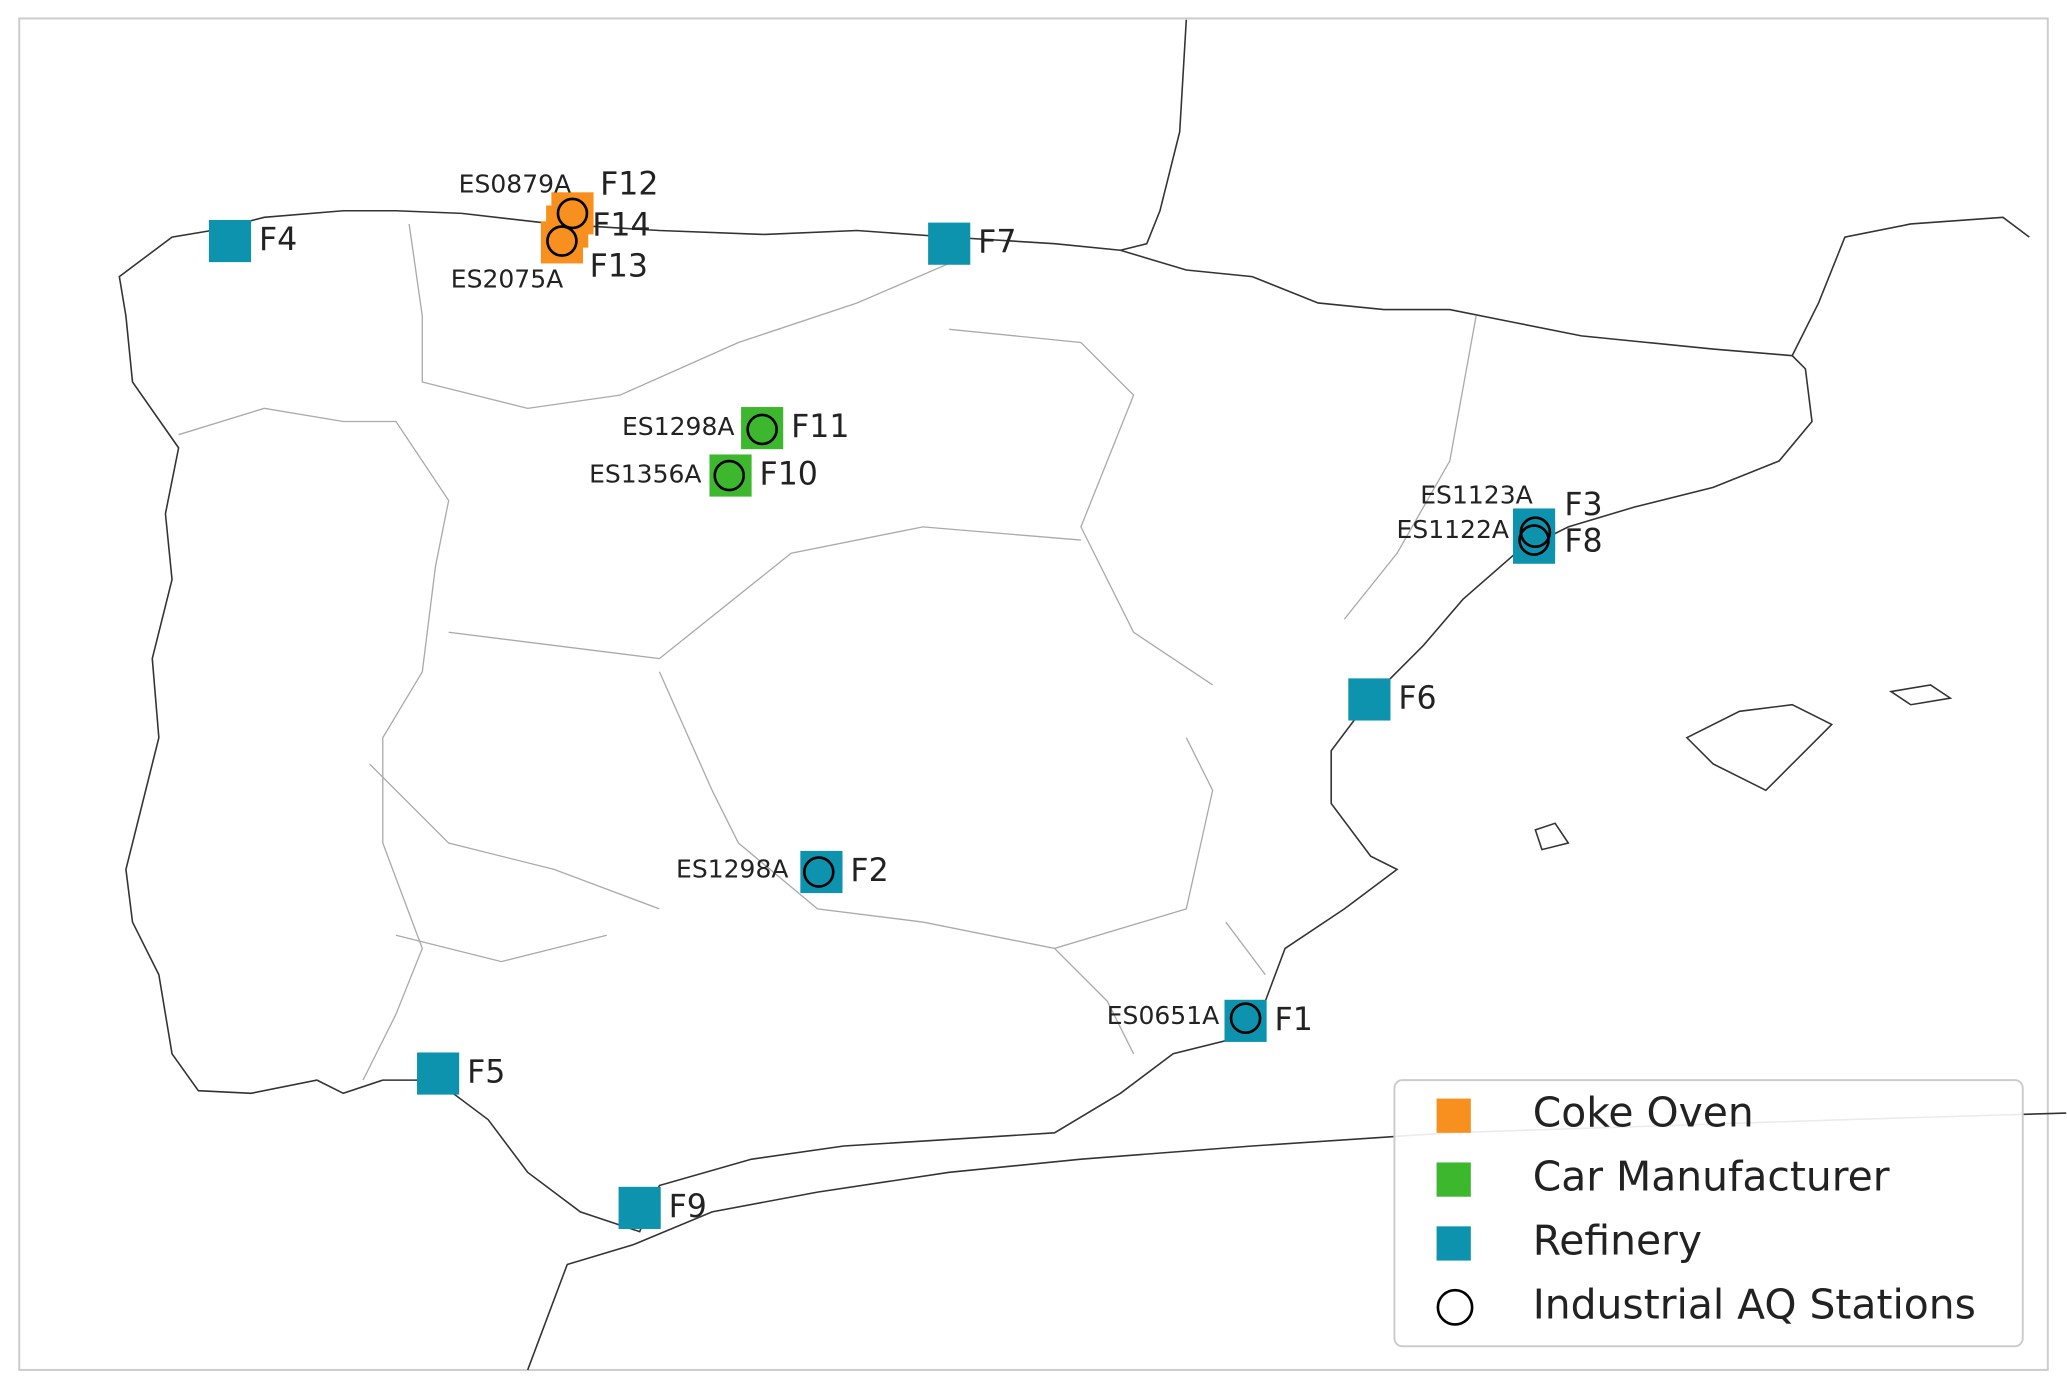  Describe the element at coordinates (486, 1073) in the screenshot. I see `facility-label: F5` at that location.